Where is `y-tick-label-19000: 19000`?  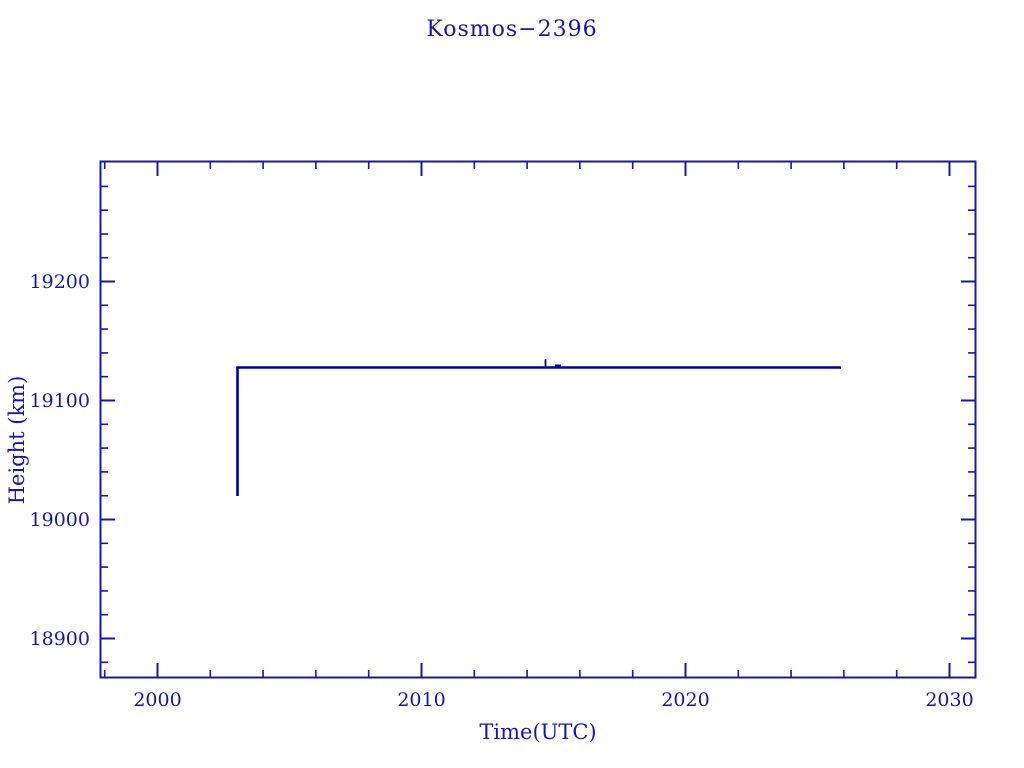
y-tick-label-19000: 19000 is located at coordinates (60, 520).